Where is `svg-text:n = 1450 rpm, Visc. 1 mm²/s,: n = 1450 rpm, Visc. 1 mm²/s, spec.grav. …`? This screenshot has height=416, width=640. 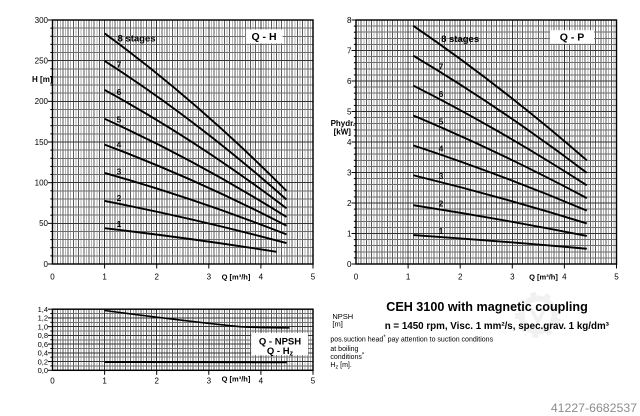
svg-text:n = 1450 rpm, Visc. 1 mm²/s,: n = 1450 rpm, Visc. 1 mm²/s, spec.grav. … is located at coordinates (497, 326).